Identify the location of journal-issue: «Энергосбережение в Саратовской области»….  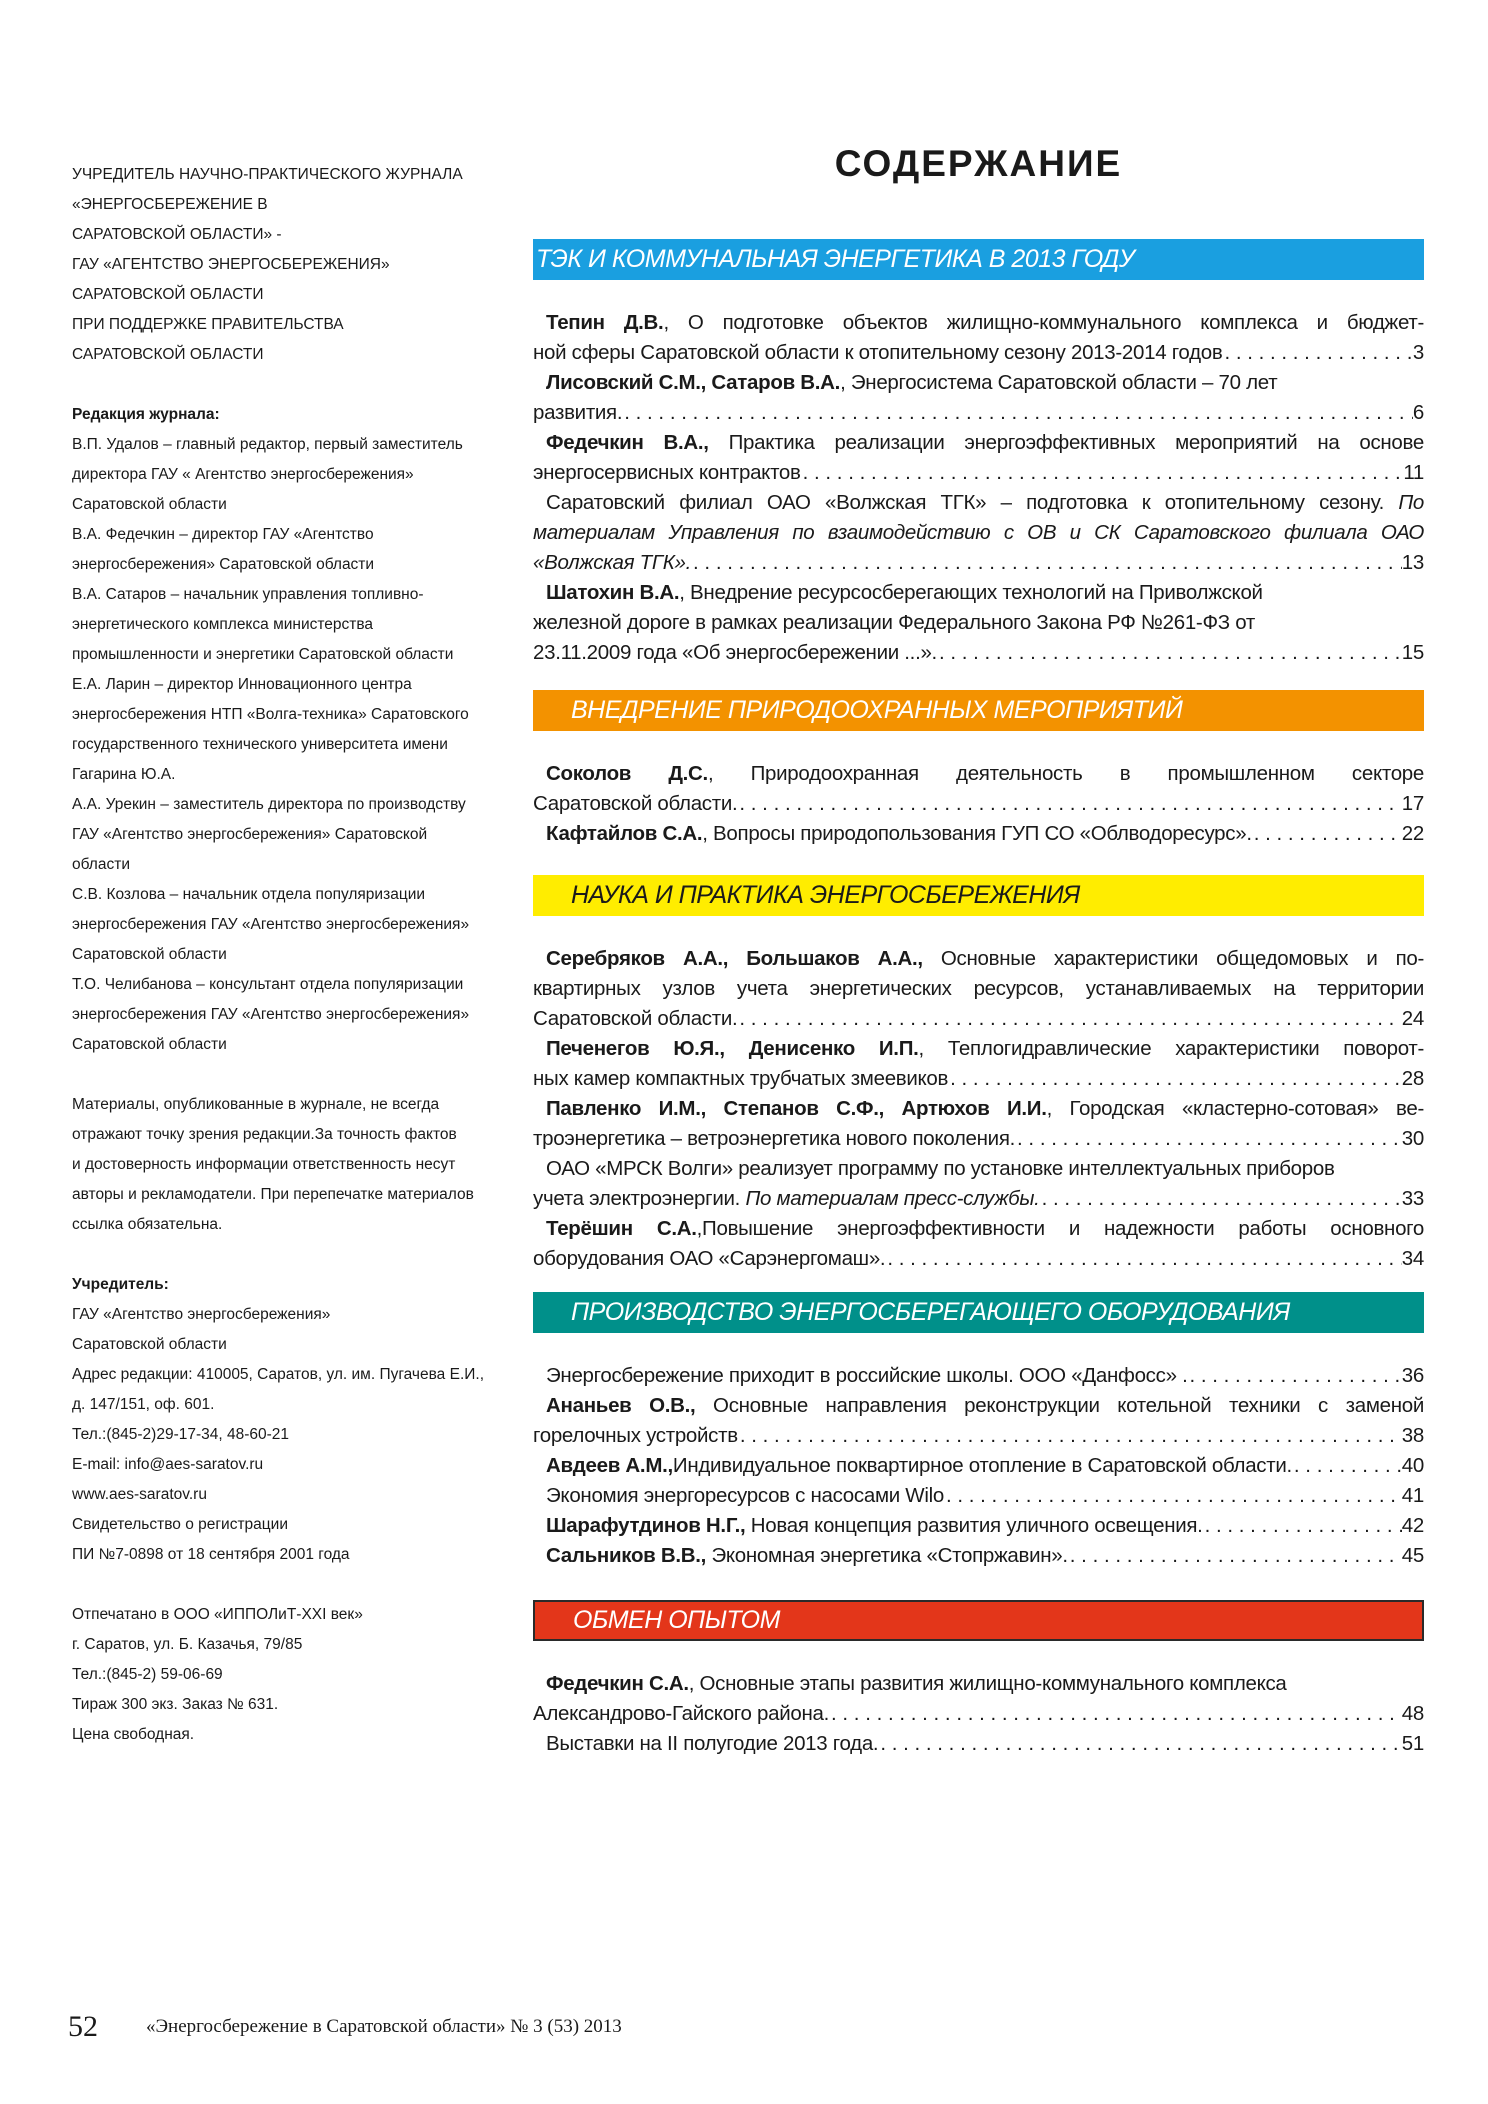
(384, 2026).